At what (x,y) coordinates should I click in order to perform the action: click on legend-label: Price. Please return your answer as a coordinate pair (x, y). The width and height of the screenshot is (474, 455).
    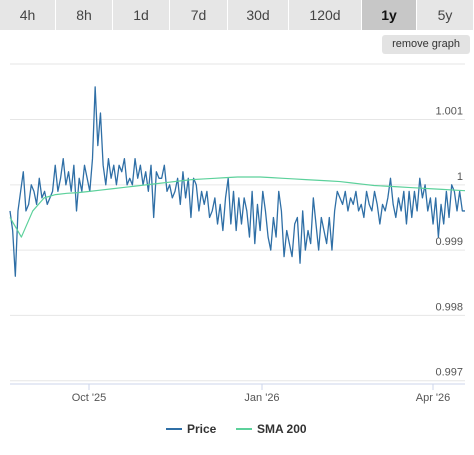
    Looking at the image, I should click on (202, 429).